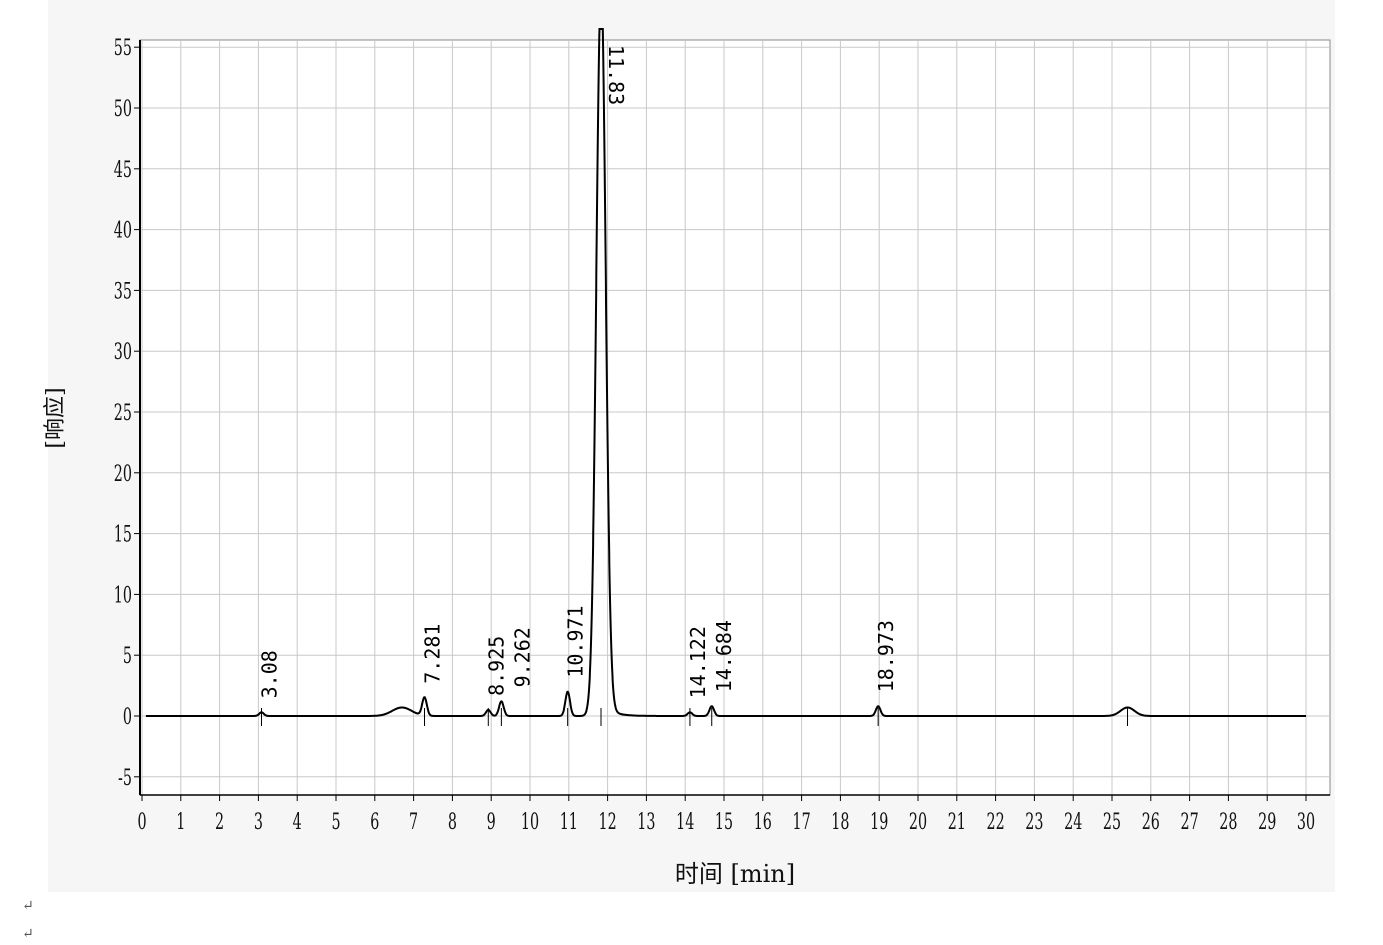  Describe the element at coordinates (335, 822) in the screenshot. I see `x-tick-label: 5` at that location.